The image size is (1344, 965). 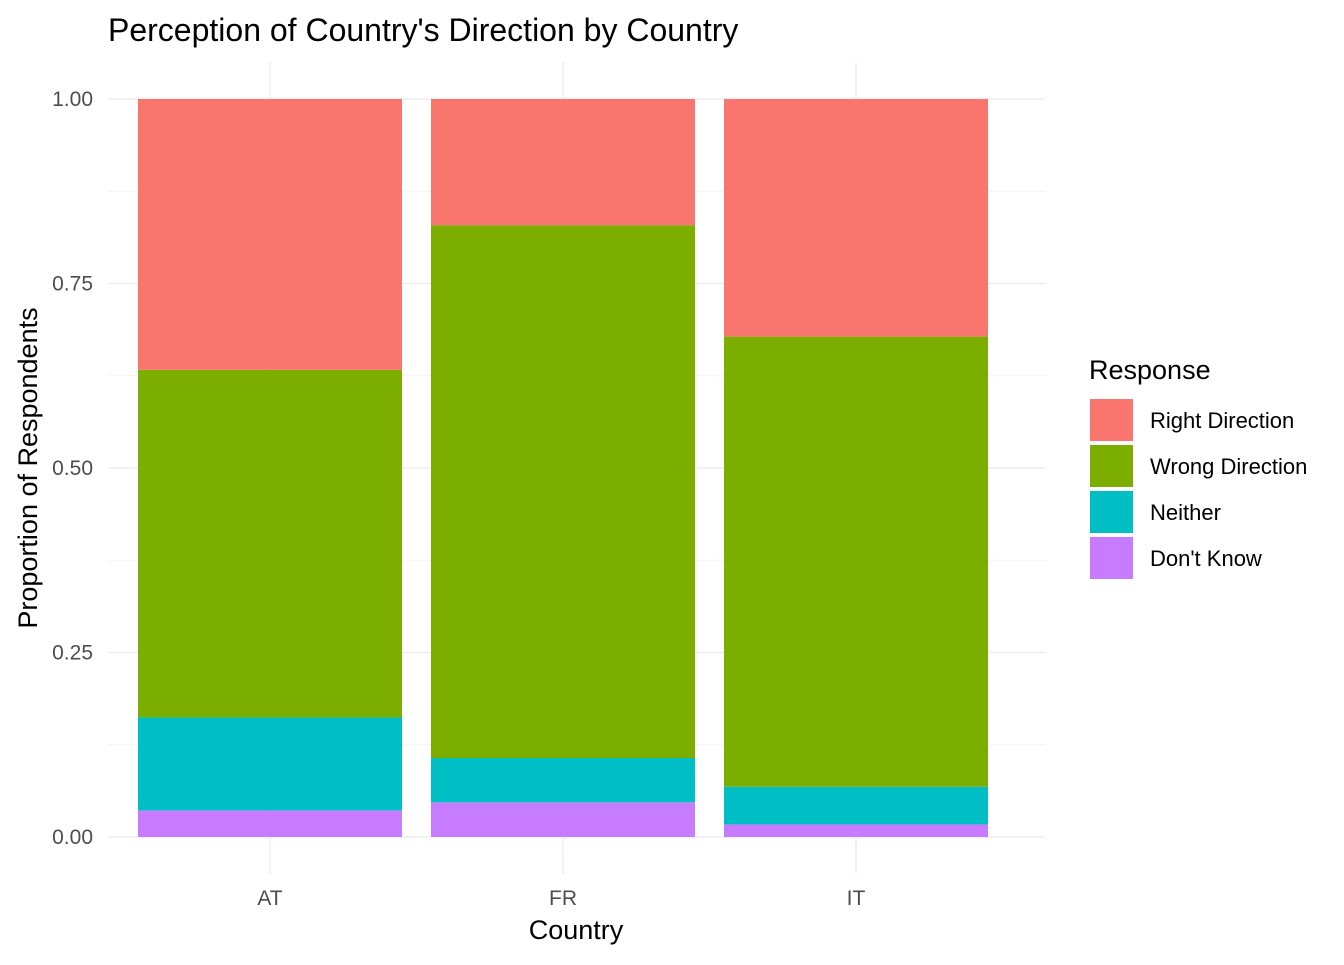 I want to click on bar-segment-at-right-direction, so click(x=270, y=234).